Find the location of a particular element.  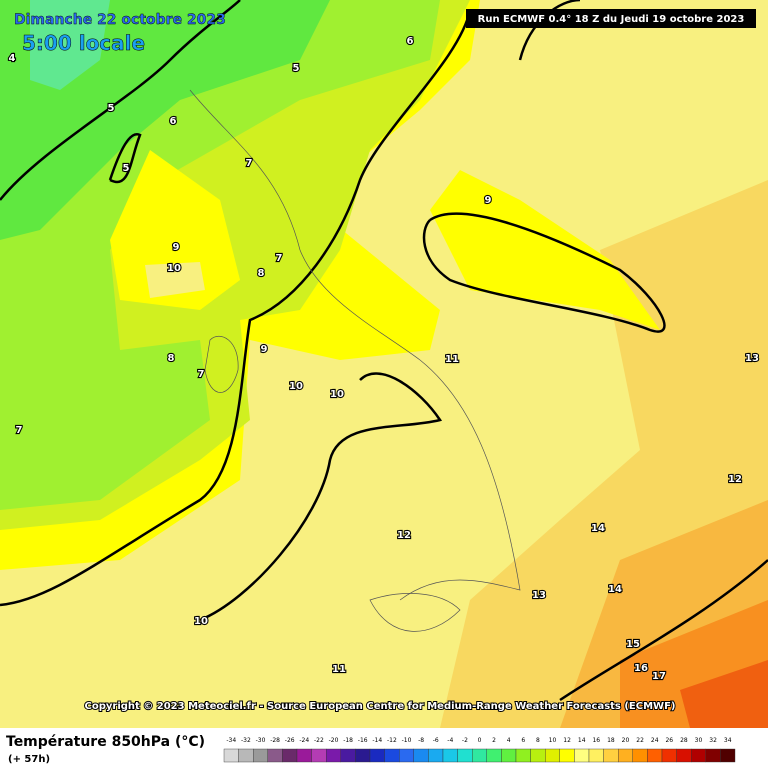

date-title: Dimanche 22 octobre 2023 is located at coordinates (120, 20).